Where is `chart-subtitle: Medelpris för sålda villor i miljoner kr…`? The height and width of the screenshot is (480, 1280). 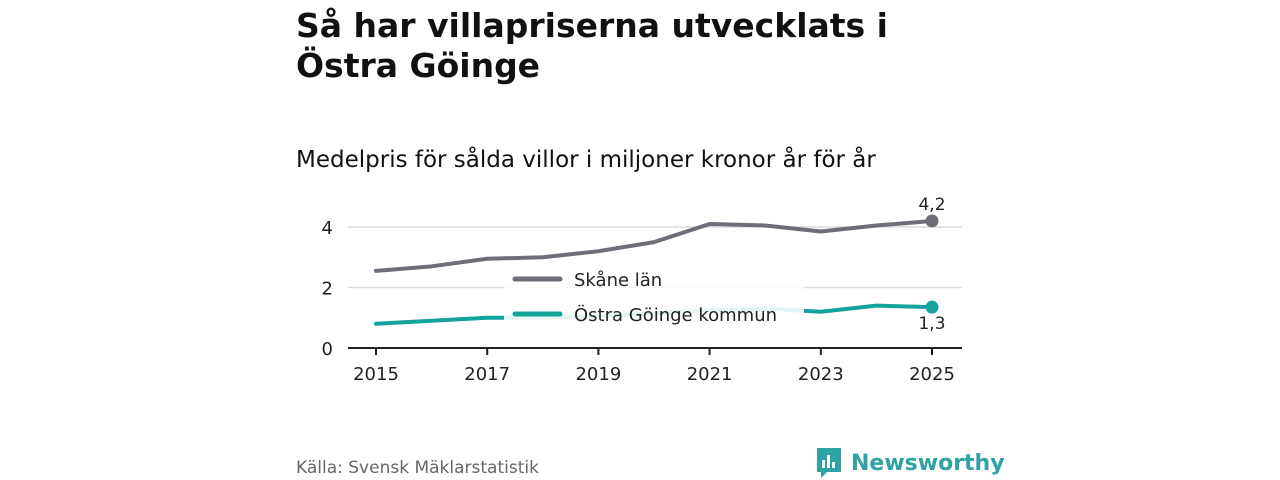 chart-subtitle: Medelpris för sålda villor i miljoner kr… is located at coordinates (586, 160).